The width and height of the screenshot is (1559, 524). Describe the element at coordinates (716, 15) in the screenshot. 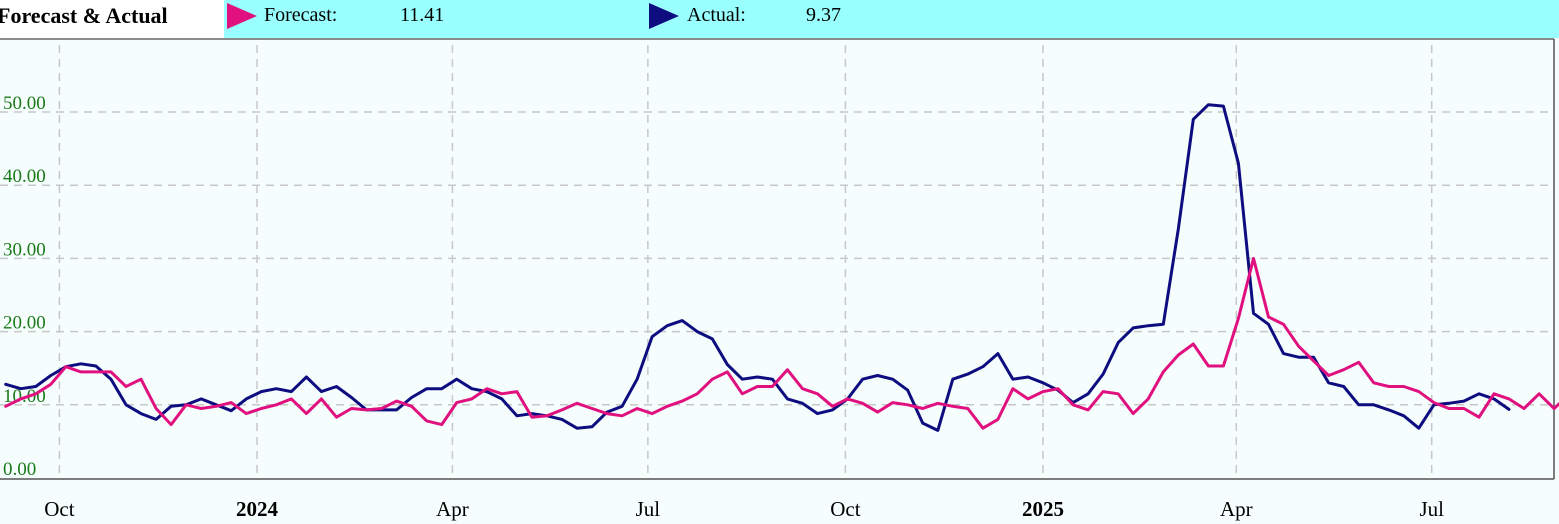

I see `actual-legend-label: Actual:` at that location.